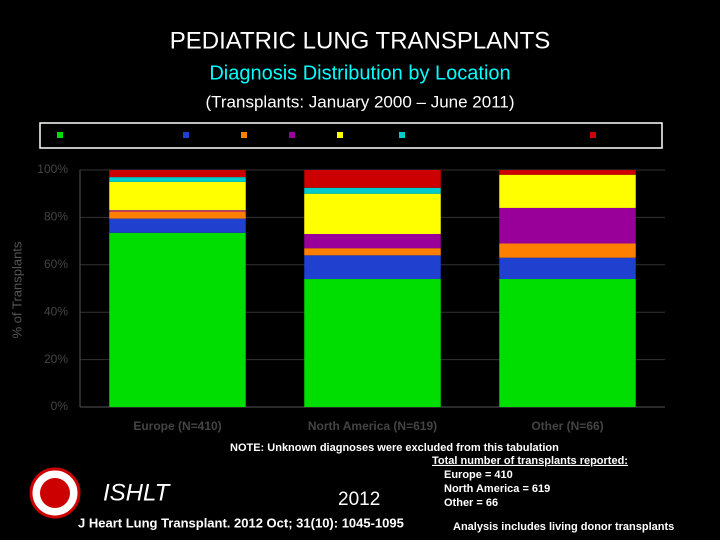 Image resolution: width=720 pixels, height=540 pixels. Describe the element at coordinates (177, 426) in the screenshot. I see `x-tick-label: Europe (N=410)` at that location.